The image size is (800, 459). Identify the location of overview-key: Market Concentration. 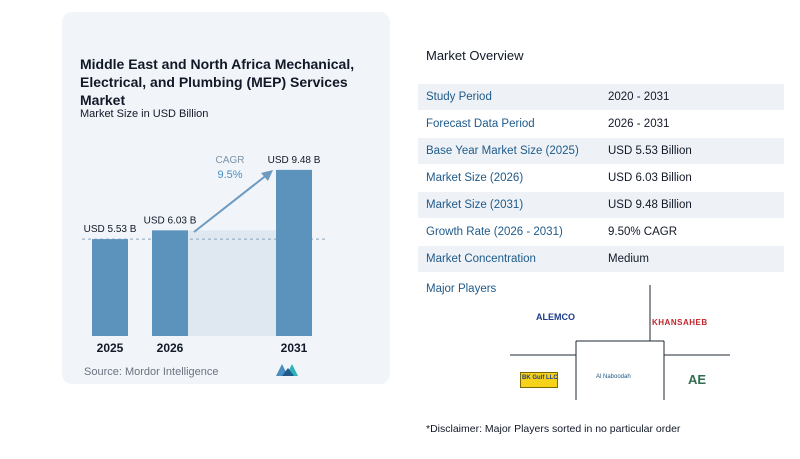
(509, 259).